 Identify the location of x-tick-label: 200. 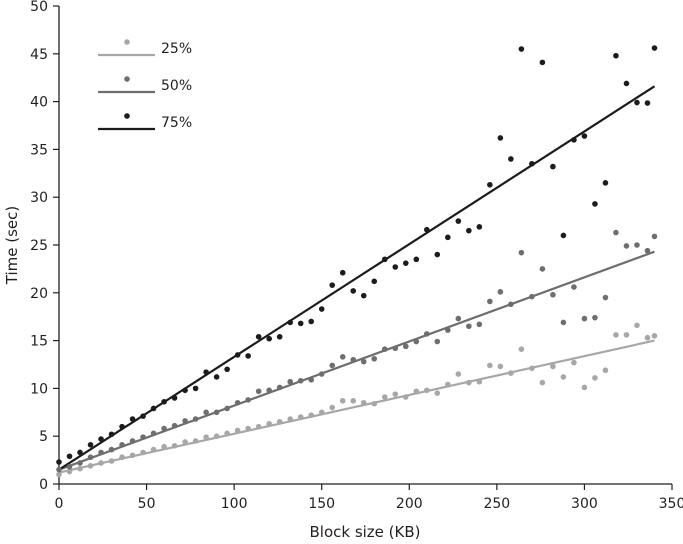
(409, 504).